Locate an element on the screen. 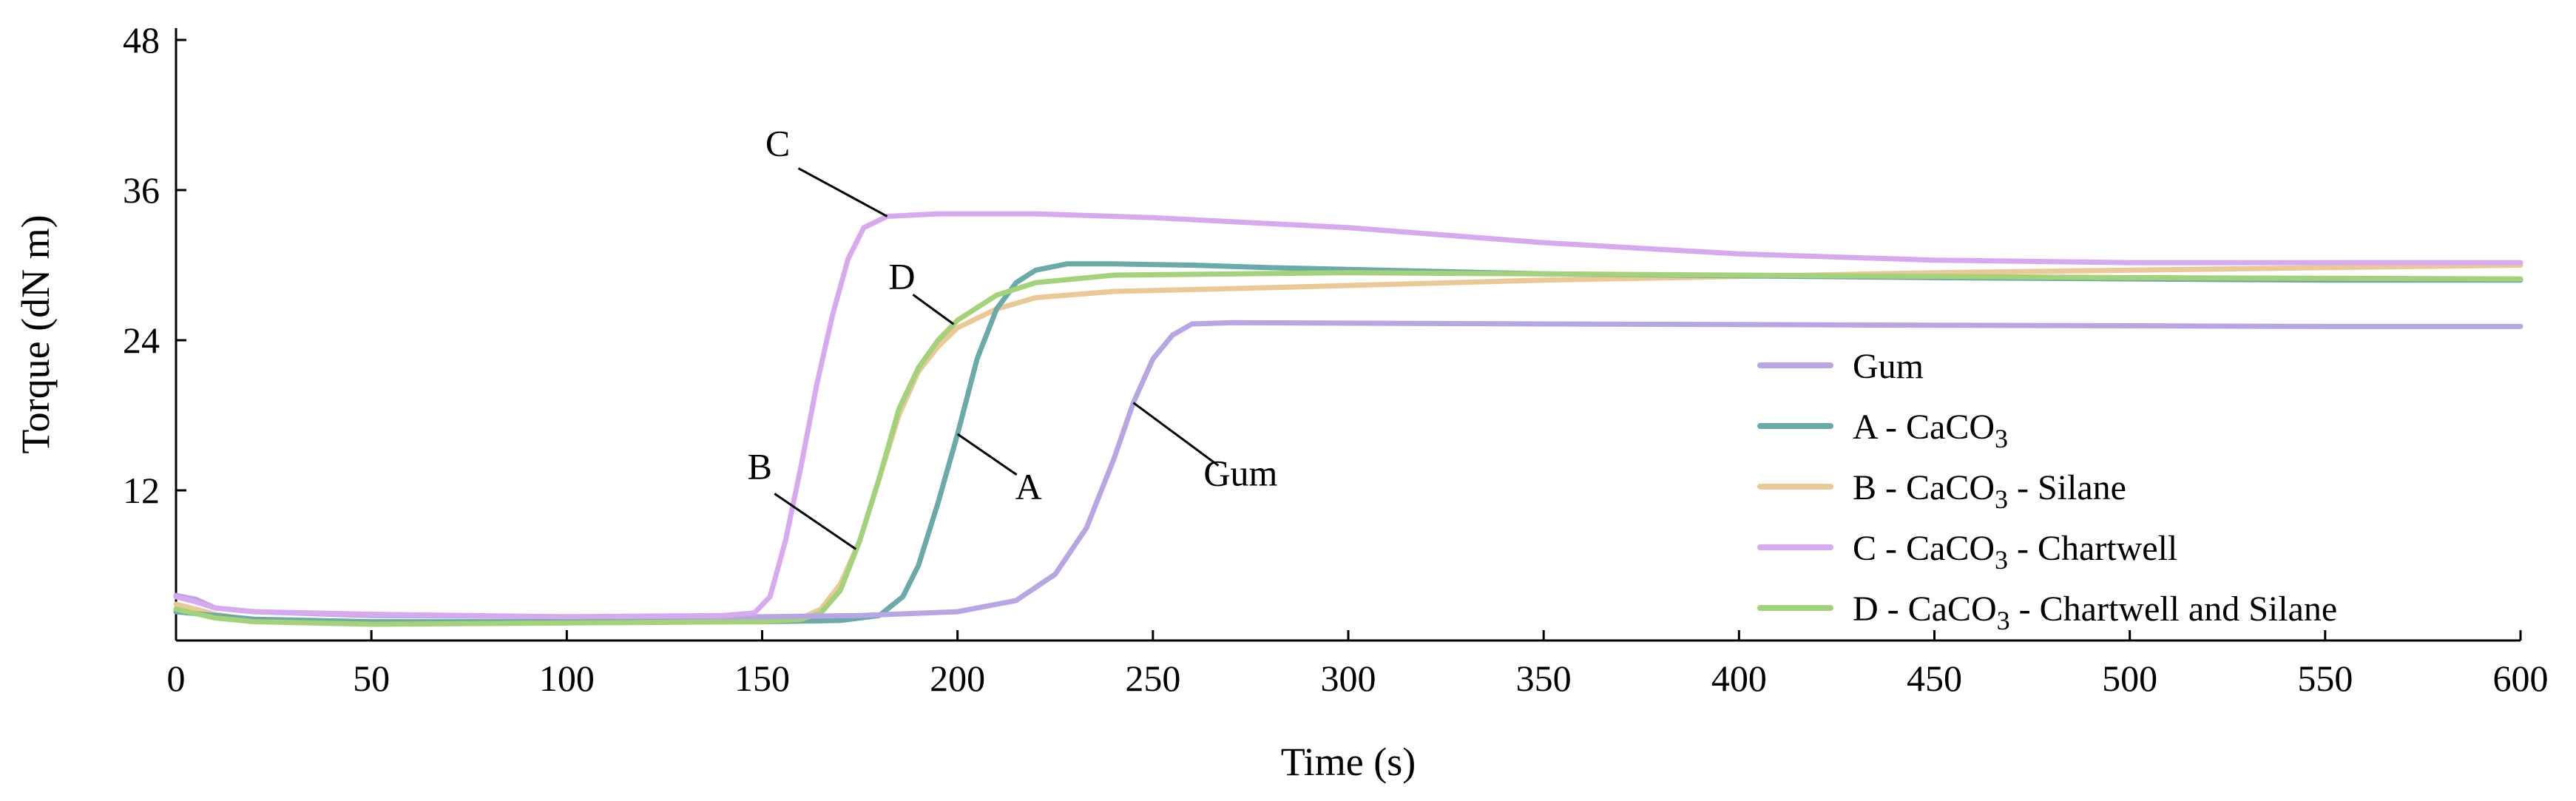 The width and height of the screenshot is (2576, 801). x-tick-label: 550 is located at coordinates (2325, 678).